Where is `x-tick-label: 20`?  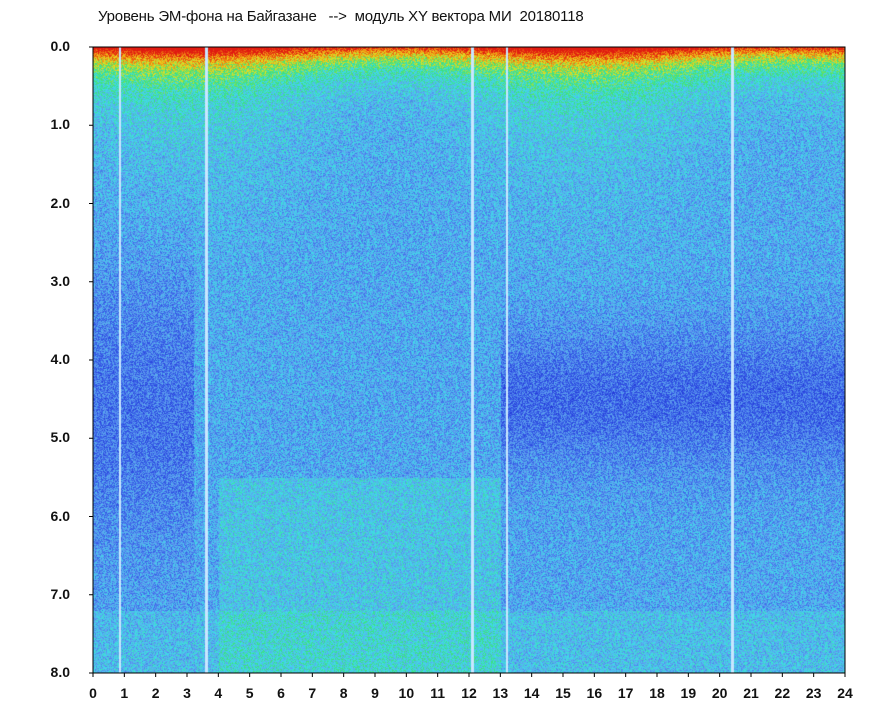
x-tick-label: 20 is located at coordinates (719, 693).